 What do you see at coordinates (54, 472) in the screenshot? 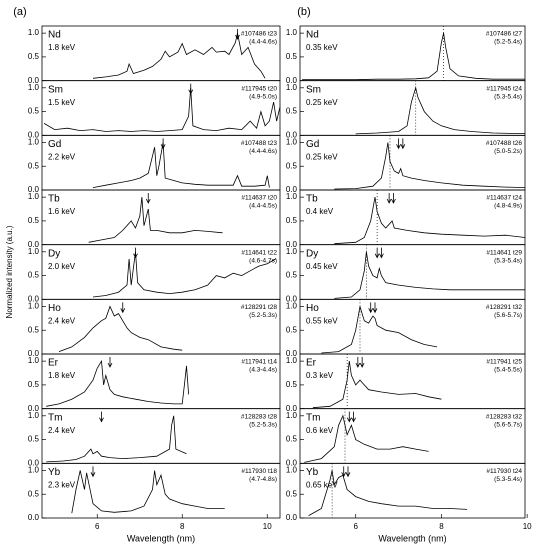
I see `element-label: Yb` at bounding box center [54, 472].